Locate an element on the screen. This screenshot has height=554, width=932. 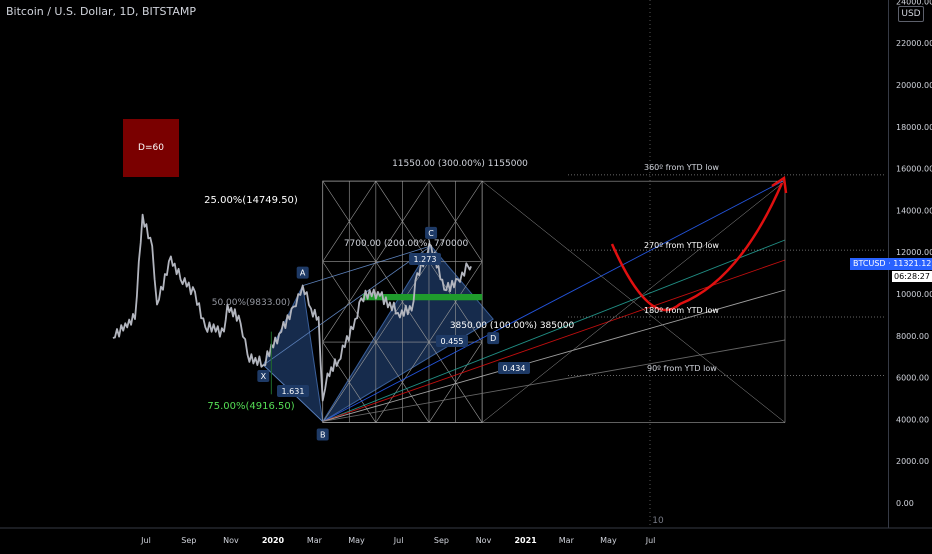
y-tick-label: 22000.00 is located at coordinates (914, 43).